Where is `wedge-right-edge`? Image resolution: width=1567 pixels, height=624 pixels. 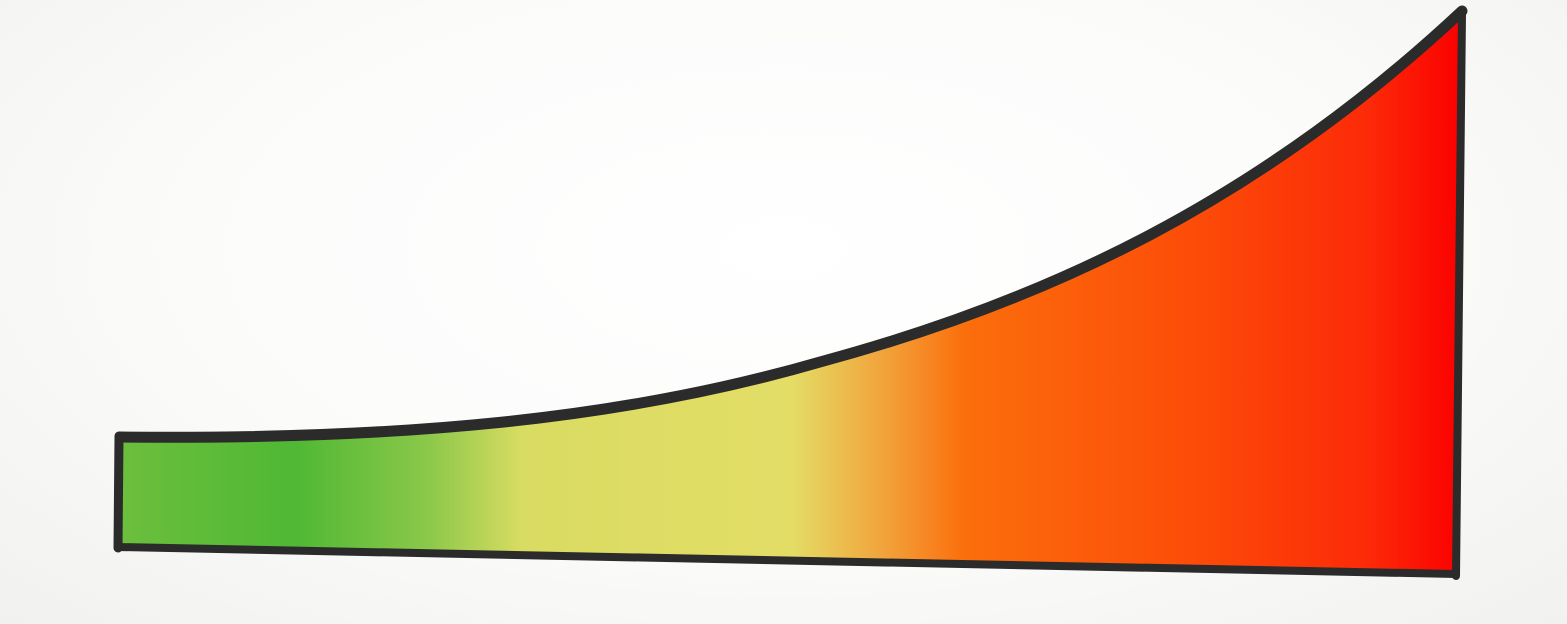
wedge-right-edge is located at coordinates (1459, 295).